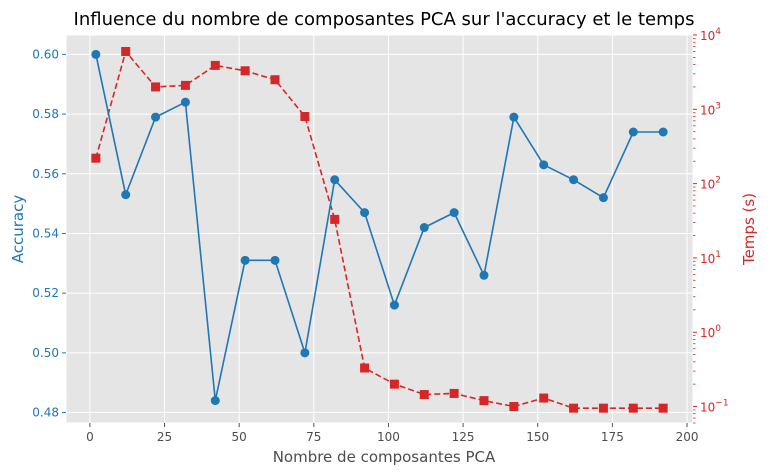 Image resolution: width=770 pixels, height=475 pixels. Describe the element at coordinates (463, 437) in the screenshot. I see `x-tick-label: 125` at that location.